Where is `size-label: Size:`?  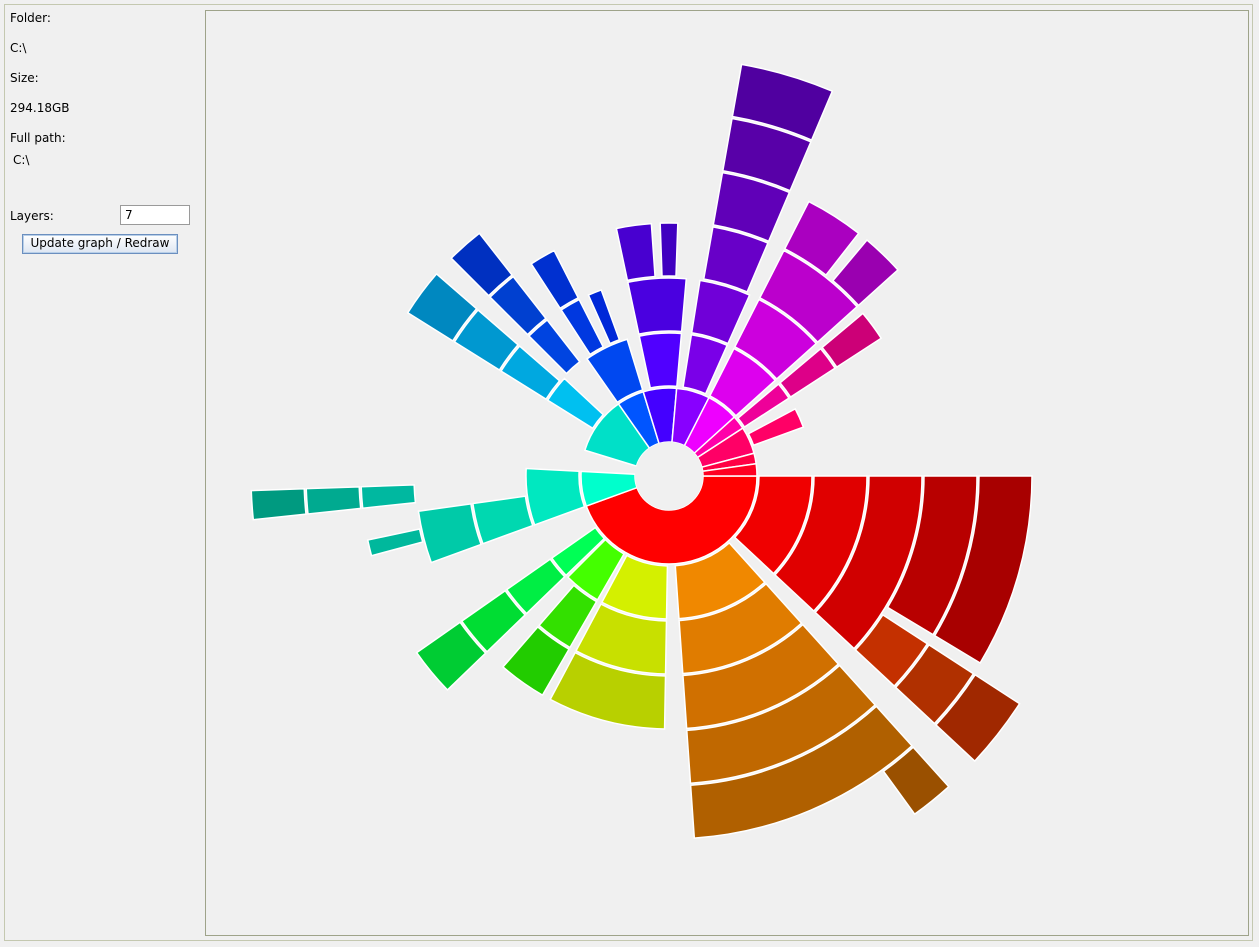
size-label: Size: is located at coordinates (24, 78).